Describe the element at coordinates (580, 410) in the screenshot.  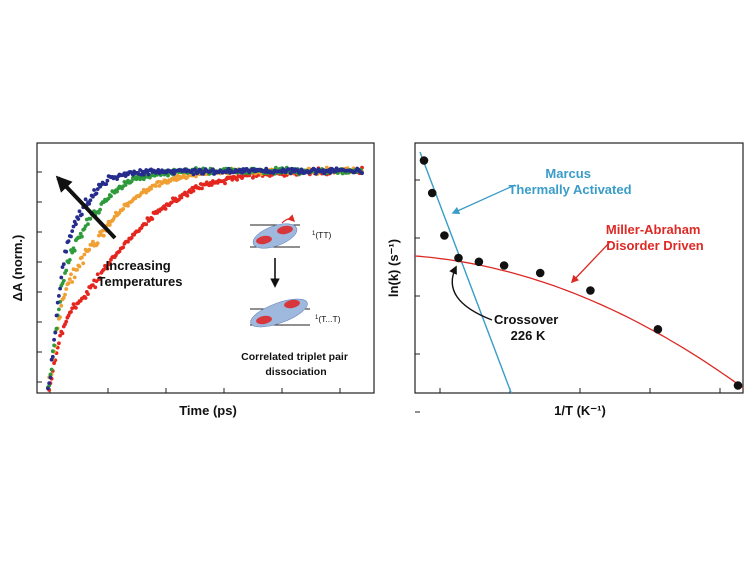
I see `right-x-axis-title: 1/T (K⁻¹)` at that location.